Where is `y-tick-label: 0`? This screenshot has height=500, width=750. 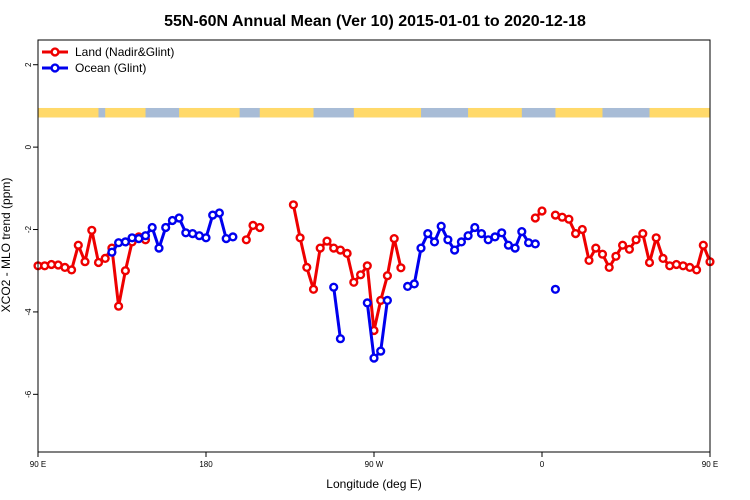
y-tick-label: 0 is located at coordinates (28, 146).